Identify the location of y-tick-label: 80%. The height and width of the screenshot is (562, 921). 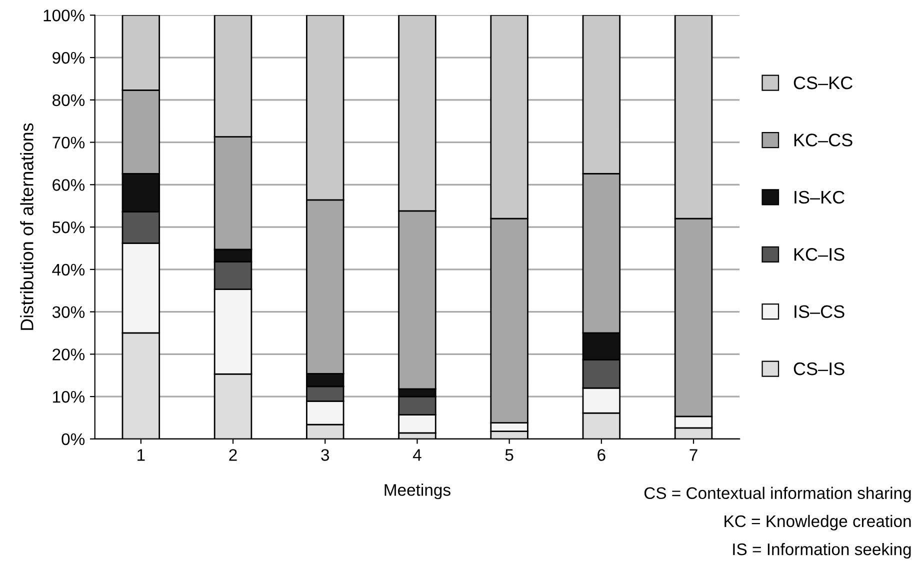
(68, 100).